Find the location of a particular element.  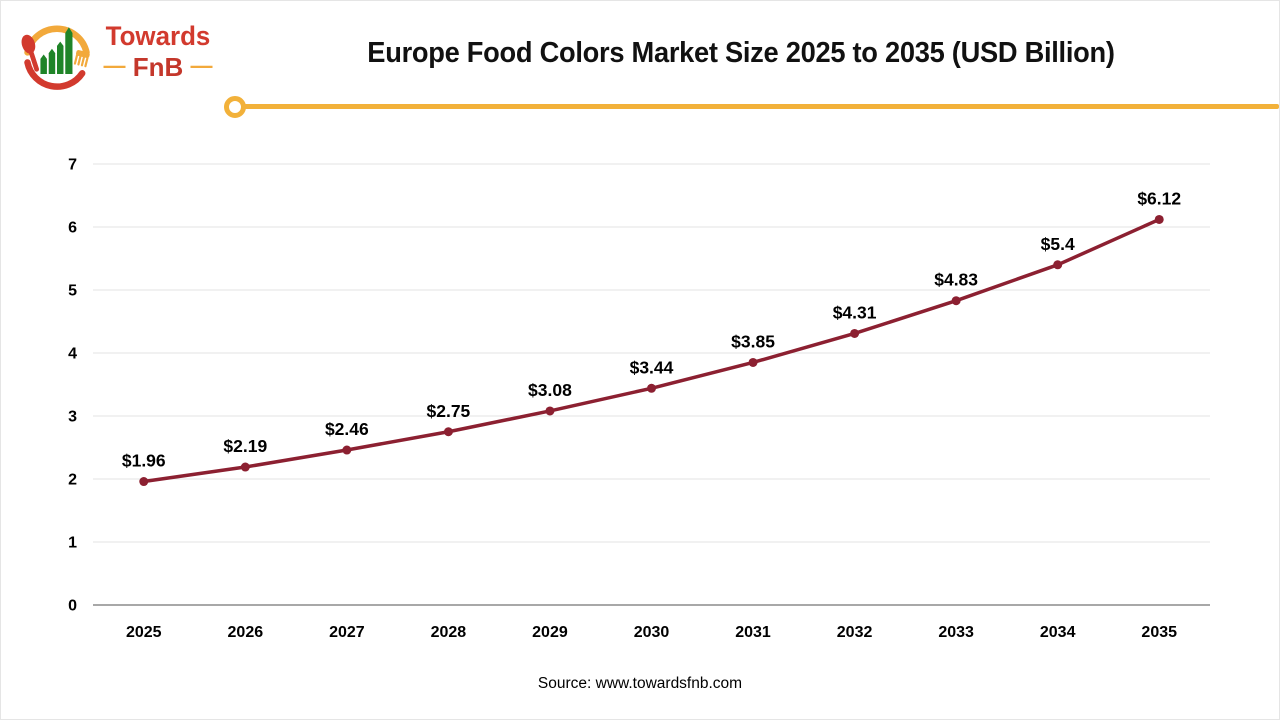

brand-fnb: FnB is located at coordinates (158, 67).